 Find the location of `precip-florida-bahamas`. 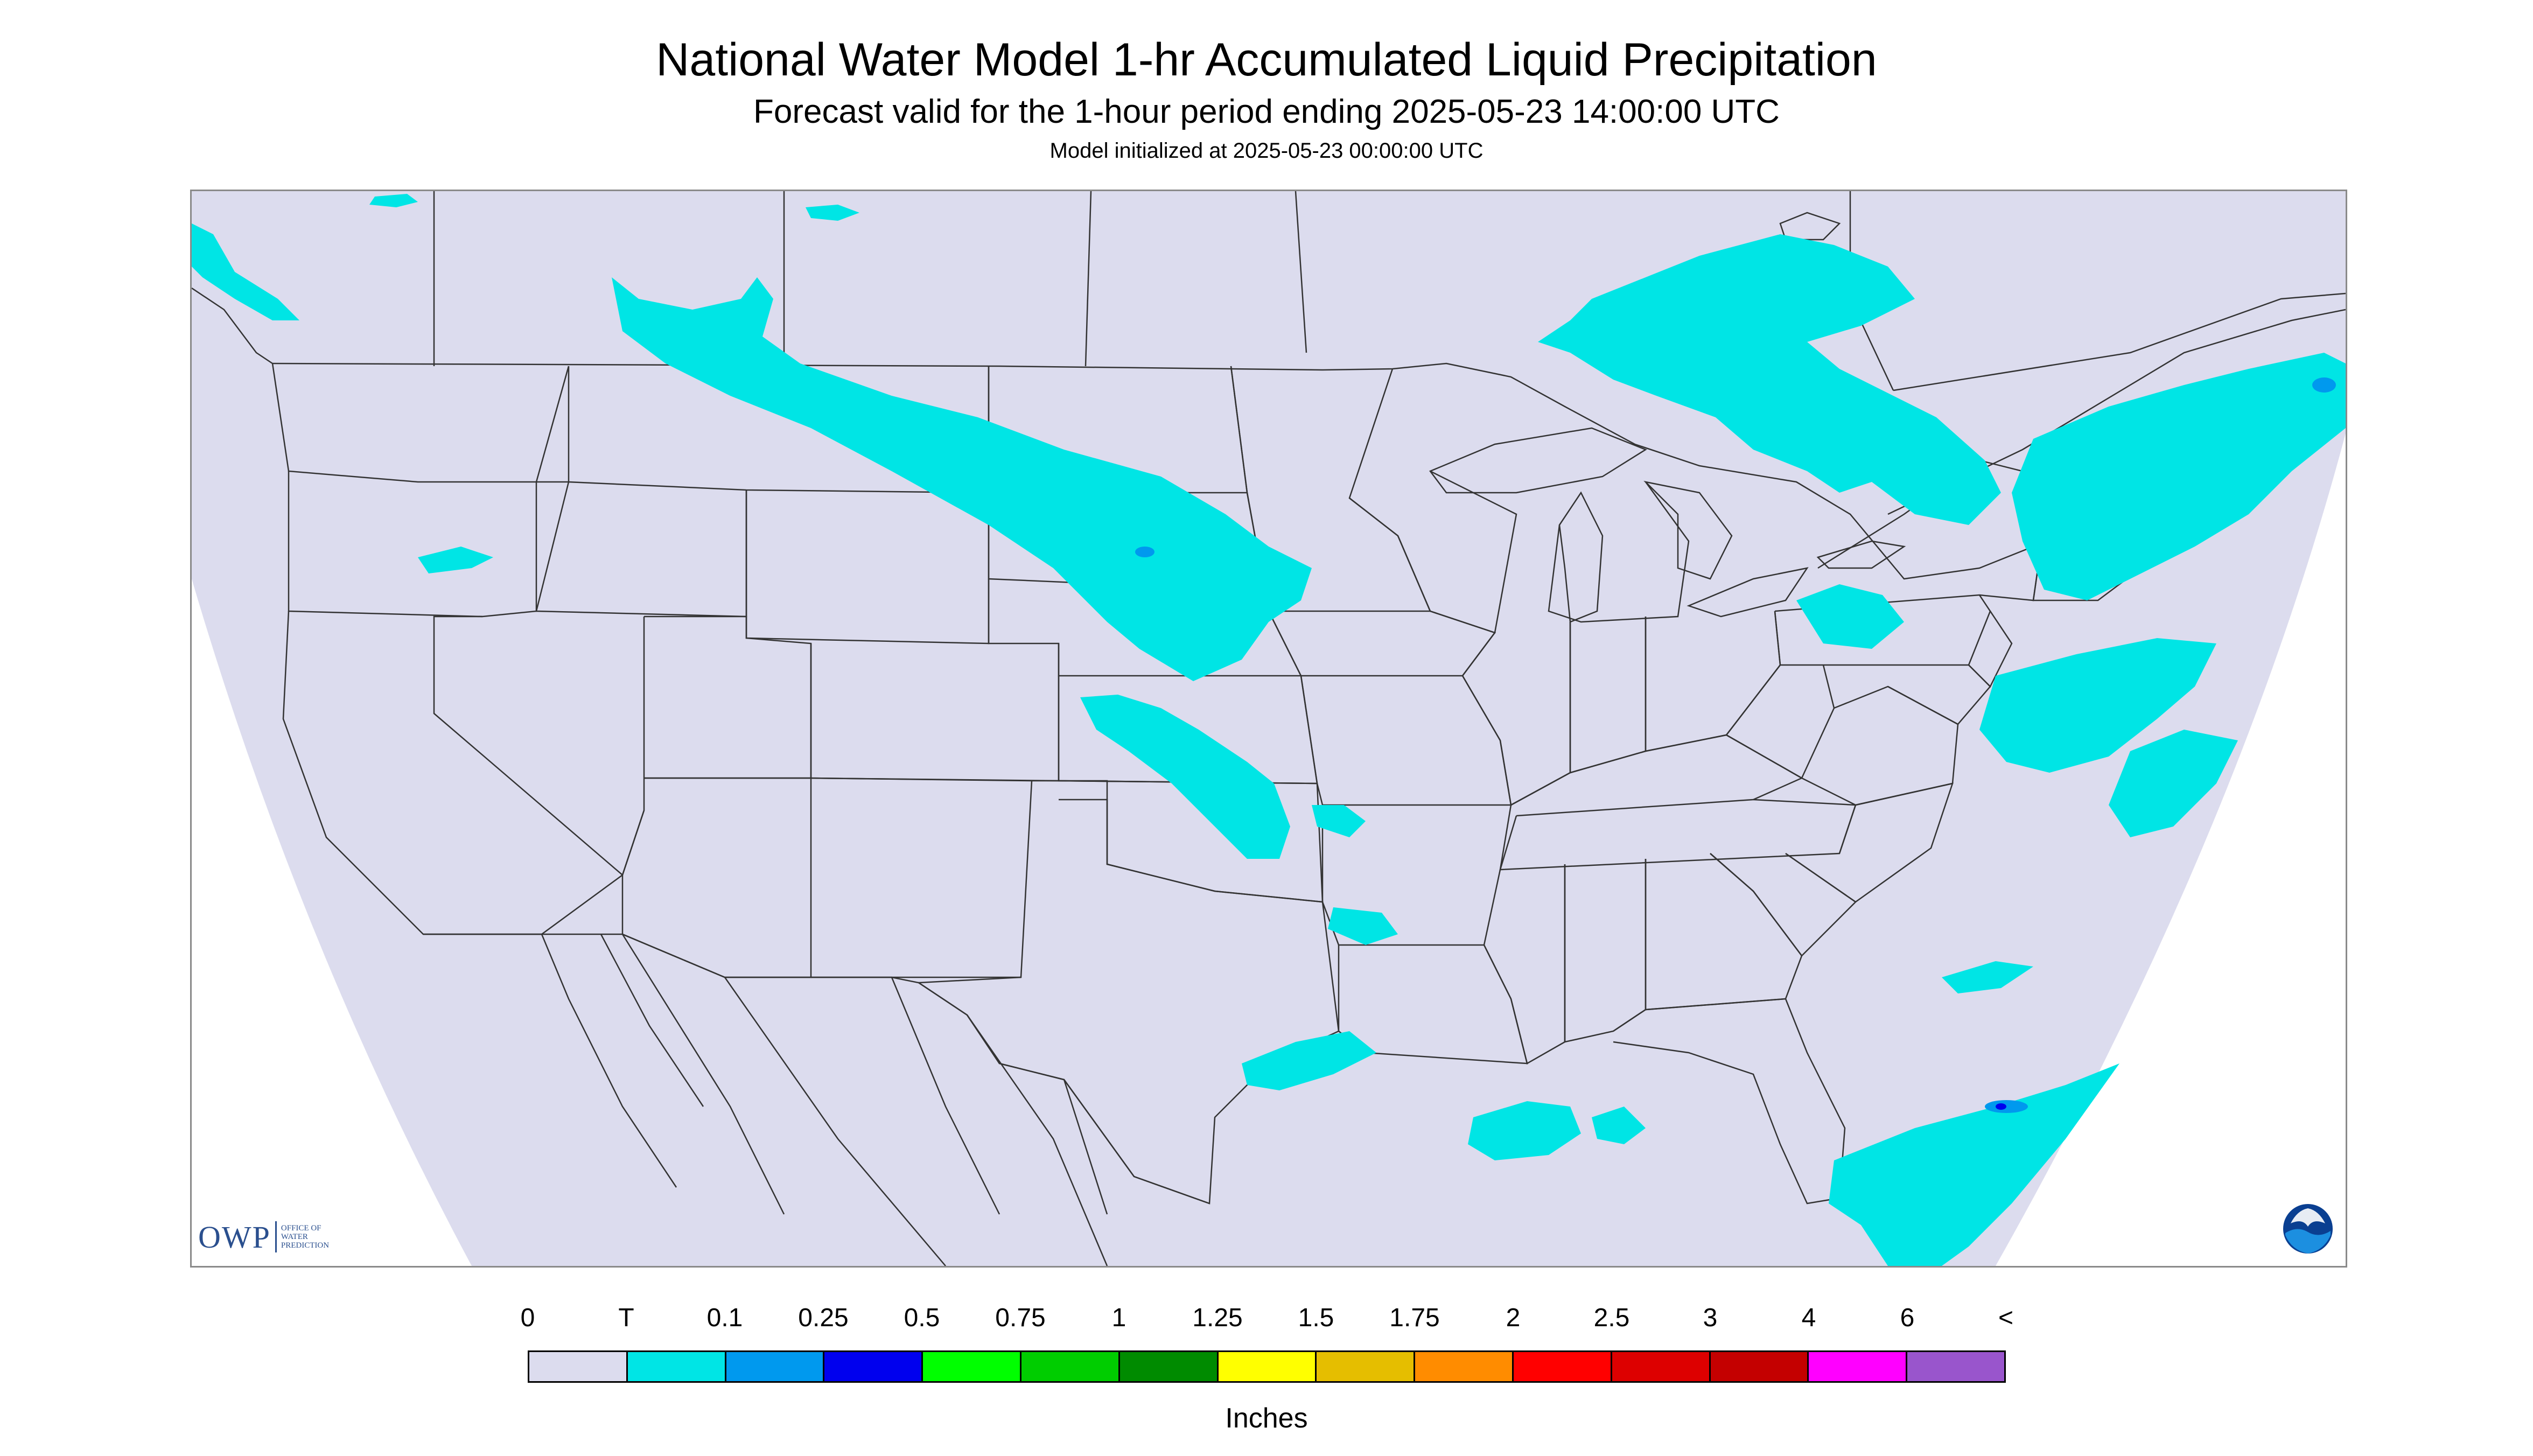

precip-florida-bahamas is located at coordinates (1974, 1164).